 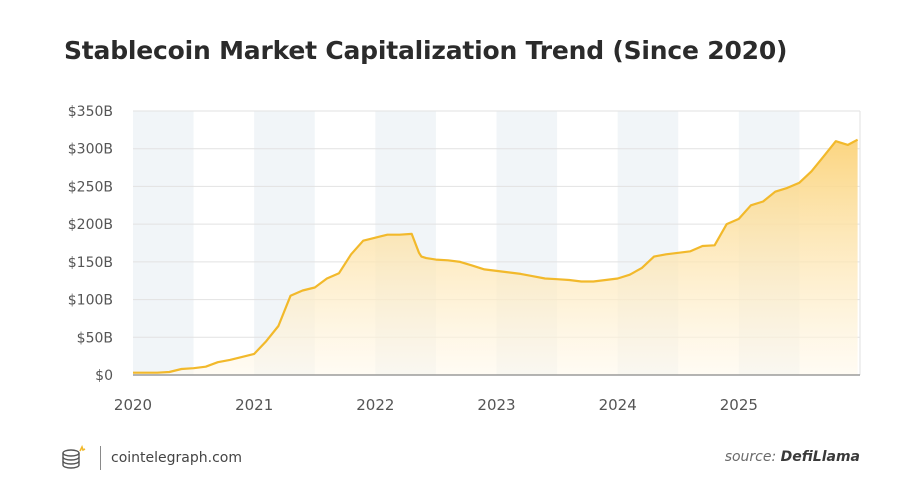 I want to click on y-tick-label: $300B, so click(x=90, y=150).